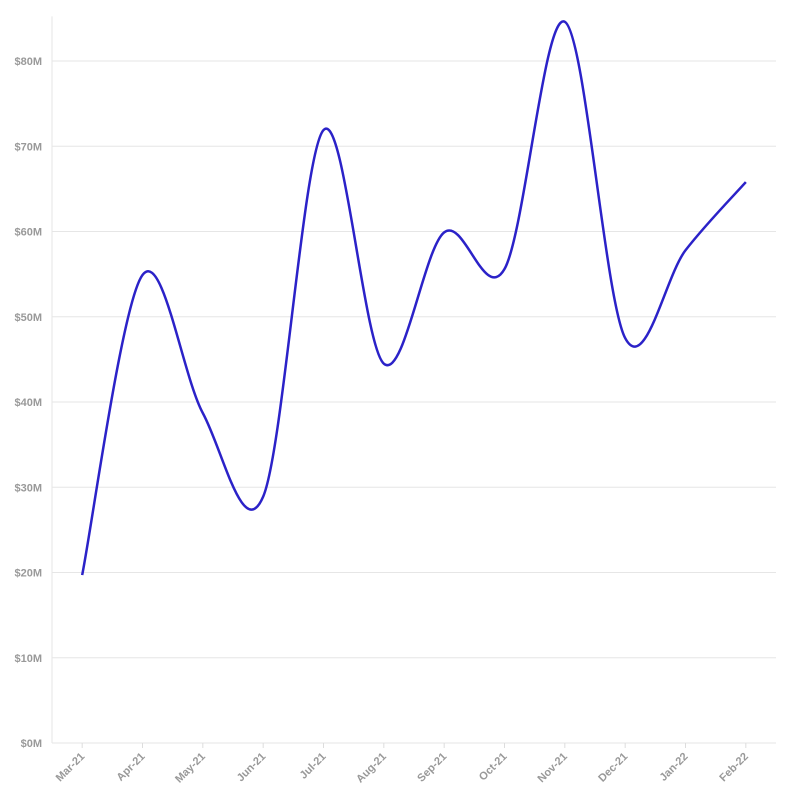 This screenshot has height=801, width=796. What do you see at coordinates (190, 768) in the screenshot?
I see `x-tick-label: May-21` at bounding box center [190, 768].